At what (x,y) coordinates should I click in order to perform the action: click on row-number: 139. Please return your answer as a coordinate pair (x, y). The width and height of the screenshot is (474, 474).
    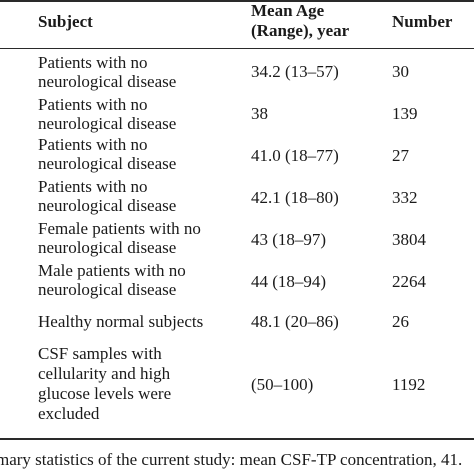
    Looking at the image, I should click on (405, 113).